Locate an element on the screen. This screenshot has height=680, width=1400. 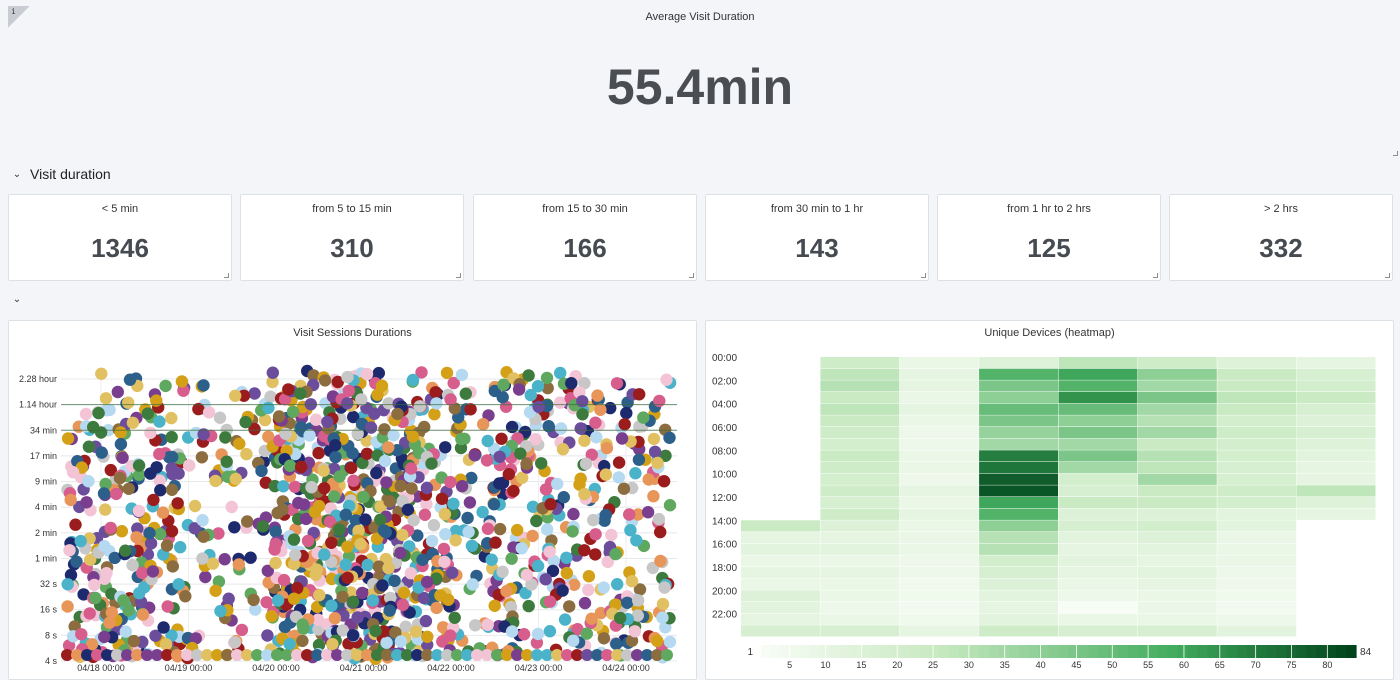
stat-label: from 1 hr to 2 hrs is located at coordinates (1049, 209).